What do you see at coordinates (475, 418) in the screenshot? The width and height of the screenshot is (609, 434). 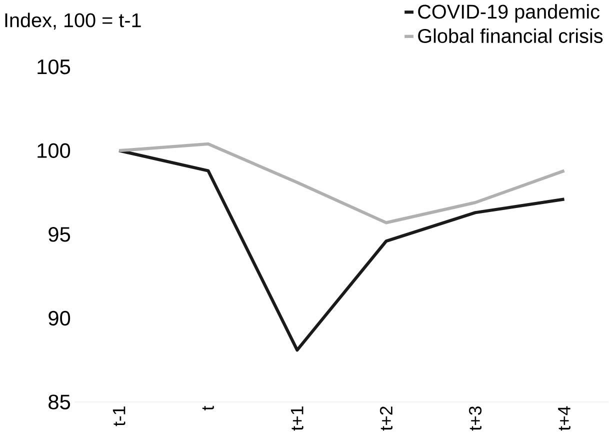 I see `x-tick-label: t+3` at bounding box center [475, 418].